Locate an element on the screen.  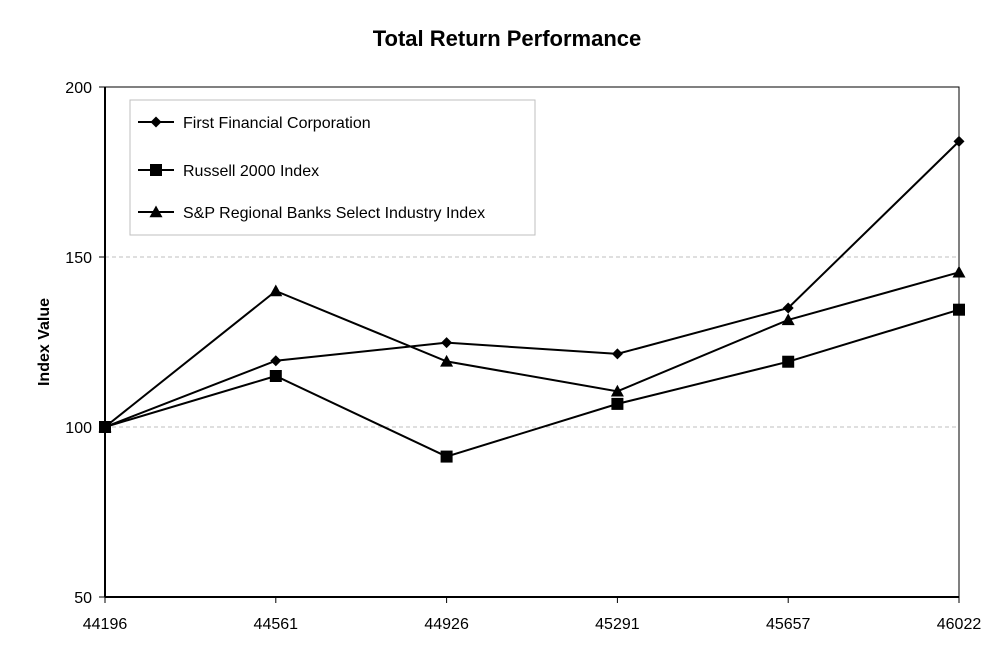
y-tick-label-100: 100 is located at coordinates (78, 428).